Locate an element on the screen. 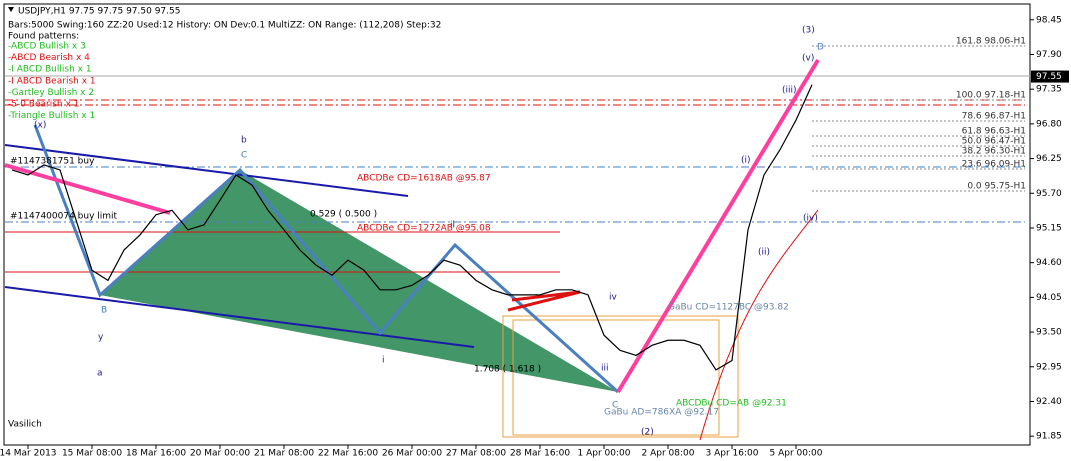 The height and width of the screenshot is (461, 1071). x-tick-label: 21 Mar 08:00 is located at coordinates (284, 454).